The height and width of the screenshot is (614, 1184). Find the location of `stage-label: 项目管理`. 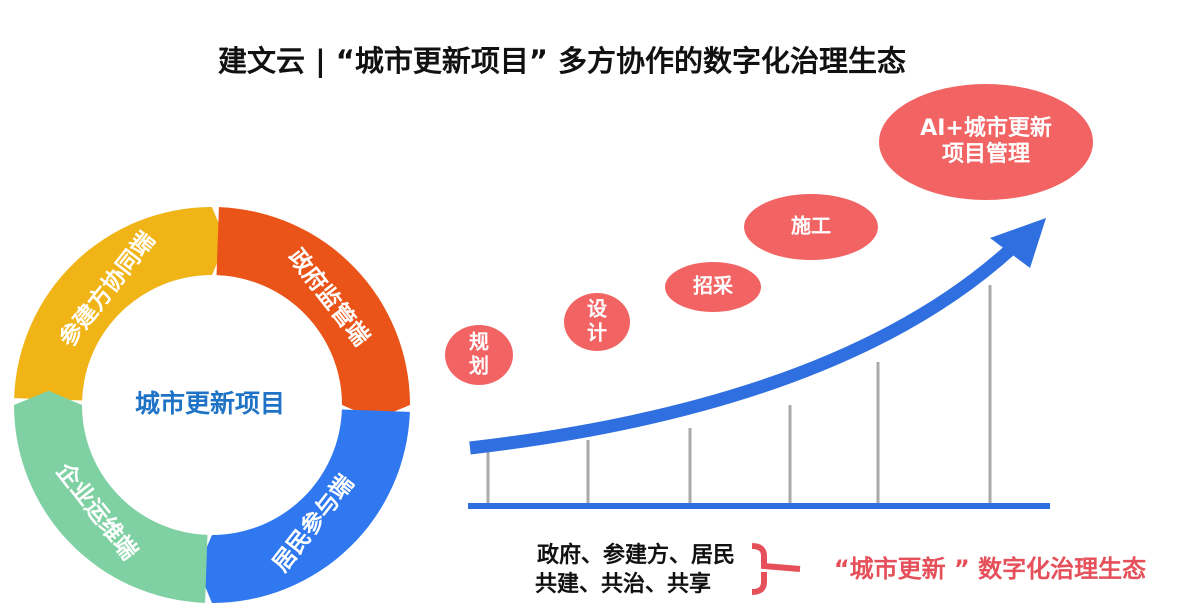

stage-label: 项目管理 is located at coordinates (986, 154).